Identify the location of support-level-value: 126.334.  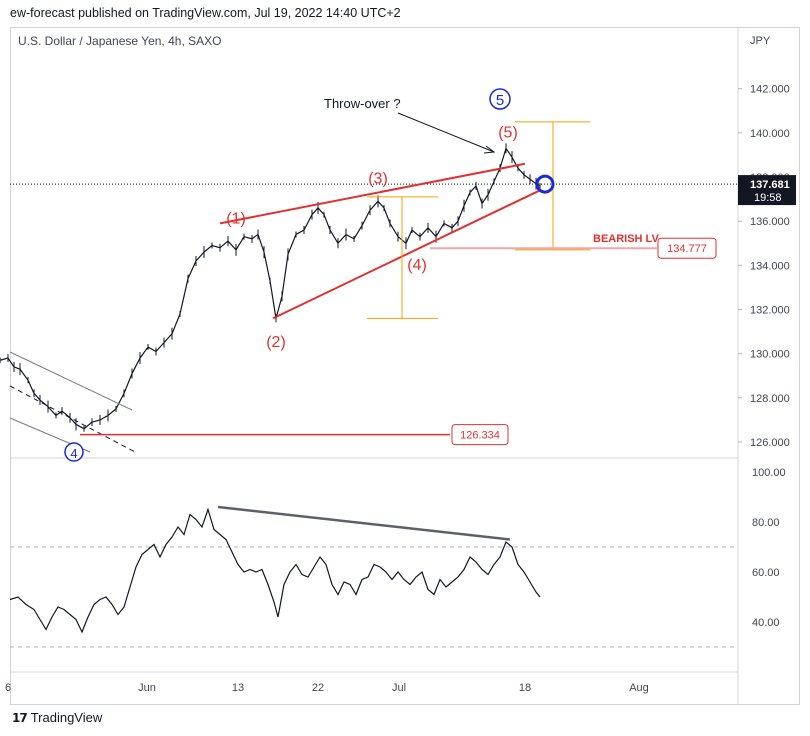
(480, 436).